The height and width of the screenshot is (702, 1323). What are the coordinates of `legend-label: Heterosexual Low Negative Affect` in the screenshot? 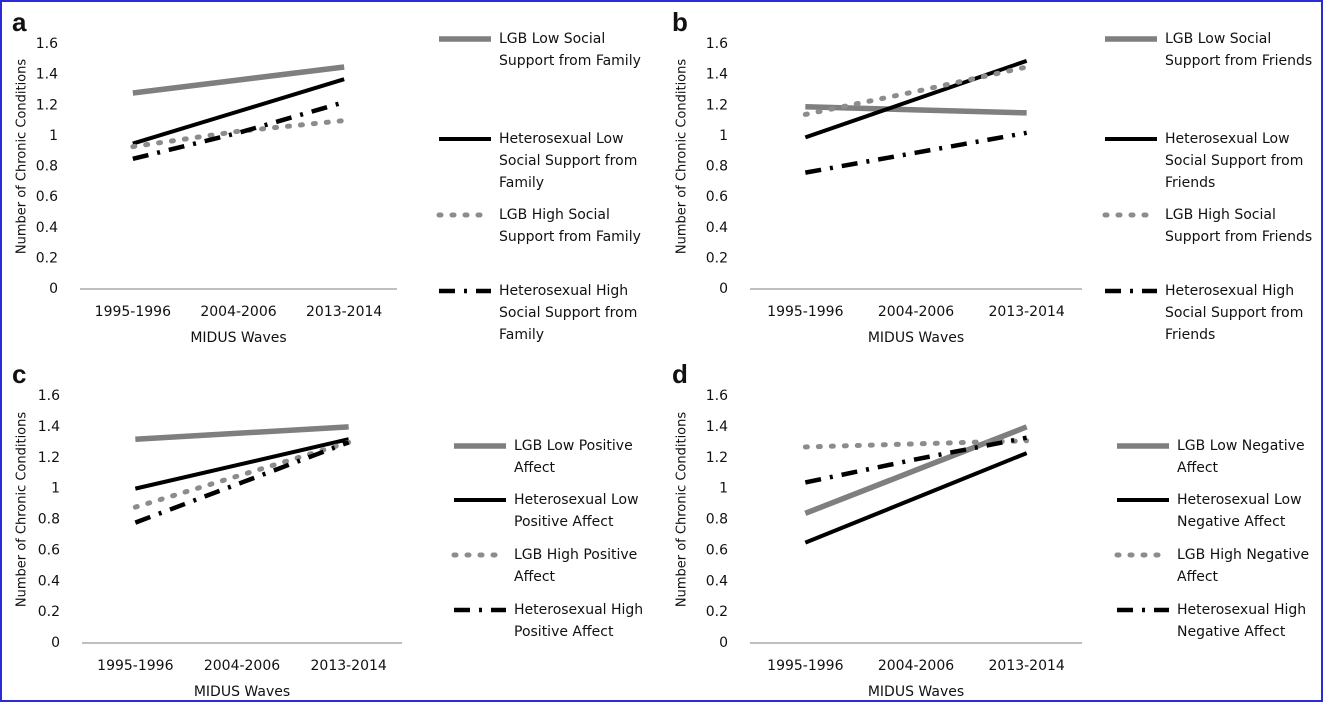 It's located at (1239, 511).